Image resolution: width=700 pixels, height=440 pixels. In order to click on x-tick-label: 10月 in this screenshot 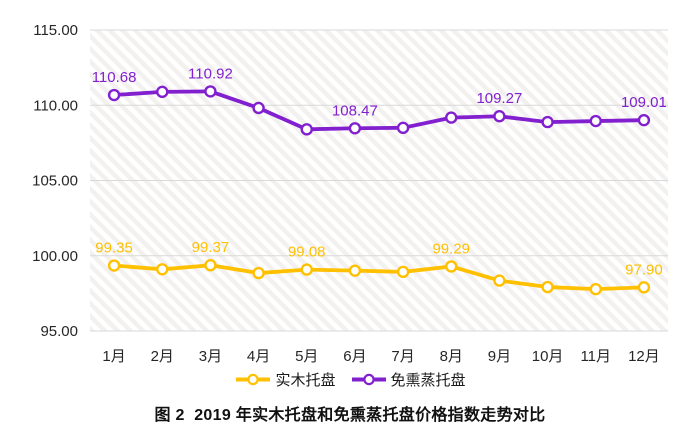, I will do `click(548, 356)`.